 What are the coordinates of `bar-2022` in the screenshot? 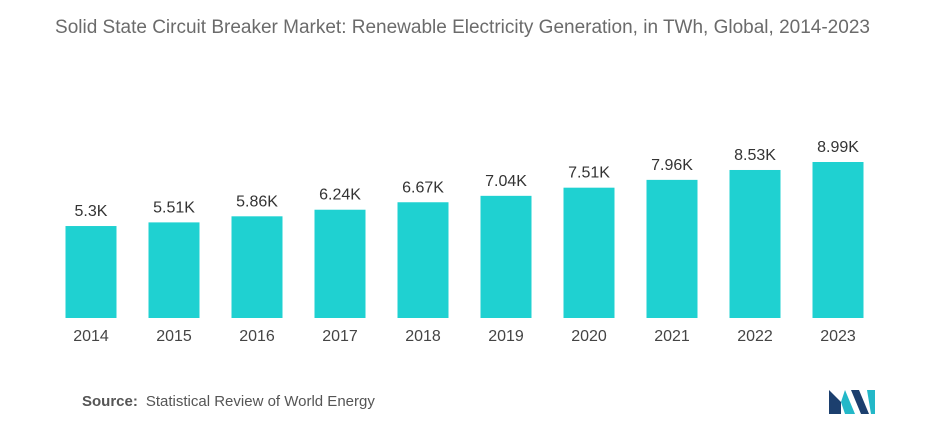 It's located at (755, 243).